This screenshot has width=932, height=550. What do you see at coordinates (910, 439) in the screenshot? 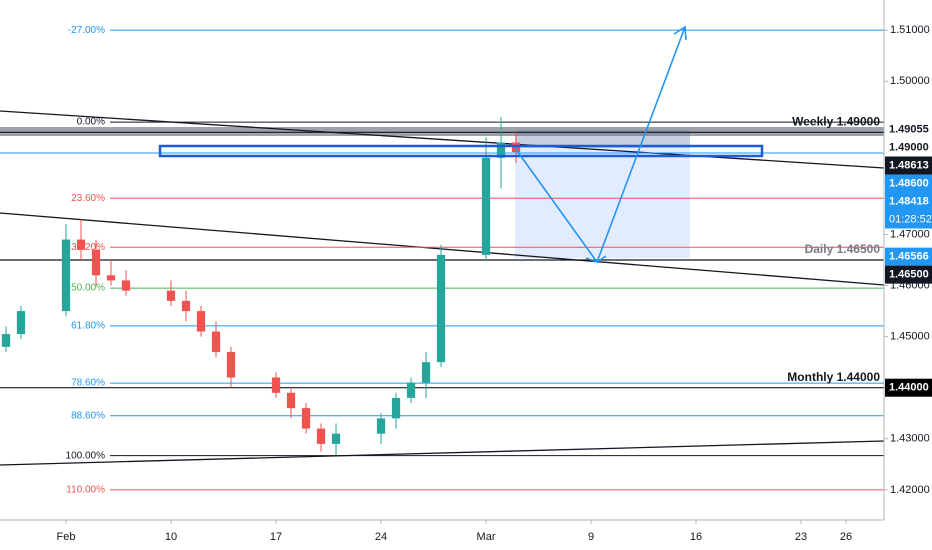
I see `y-tick-label: 1.43000` at bounding box center [910, 439].